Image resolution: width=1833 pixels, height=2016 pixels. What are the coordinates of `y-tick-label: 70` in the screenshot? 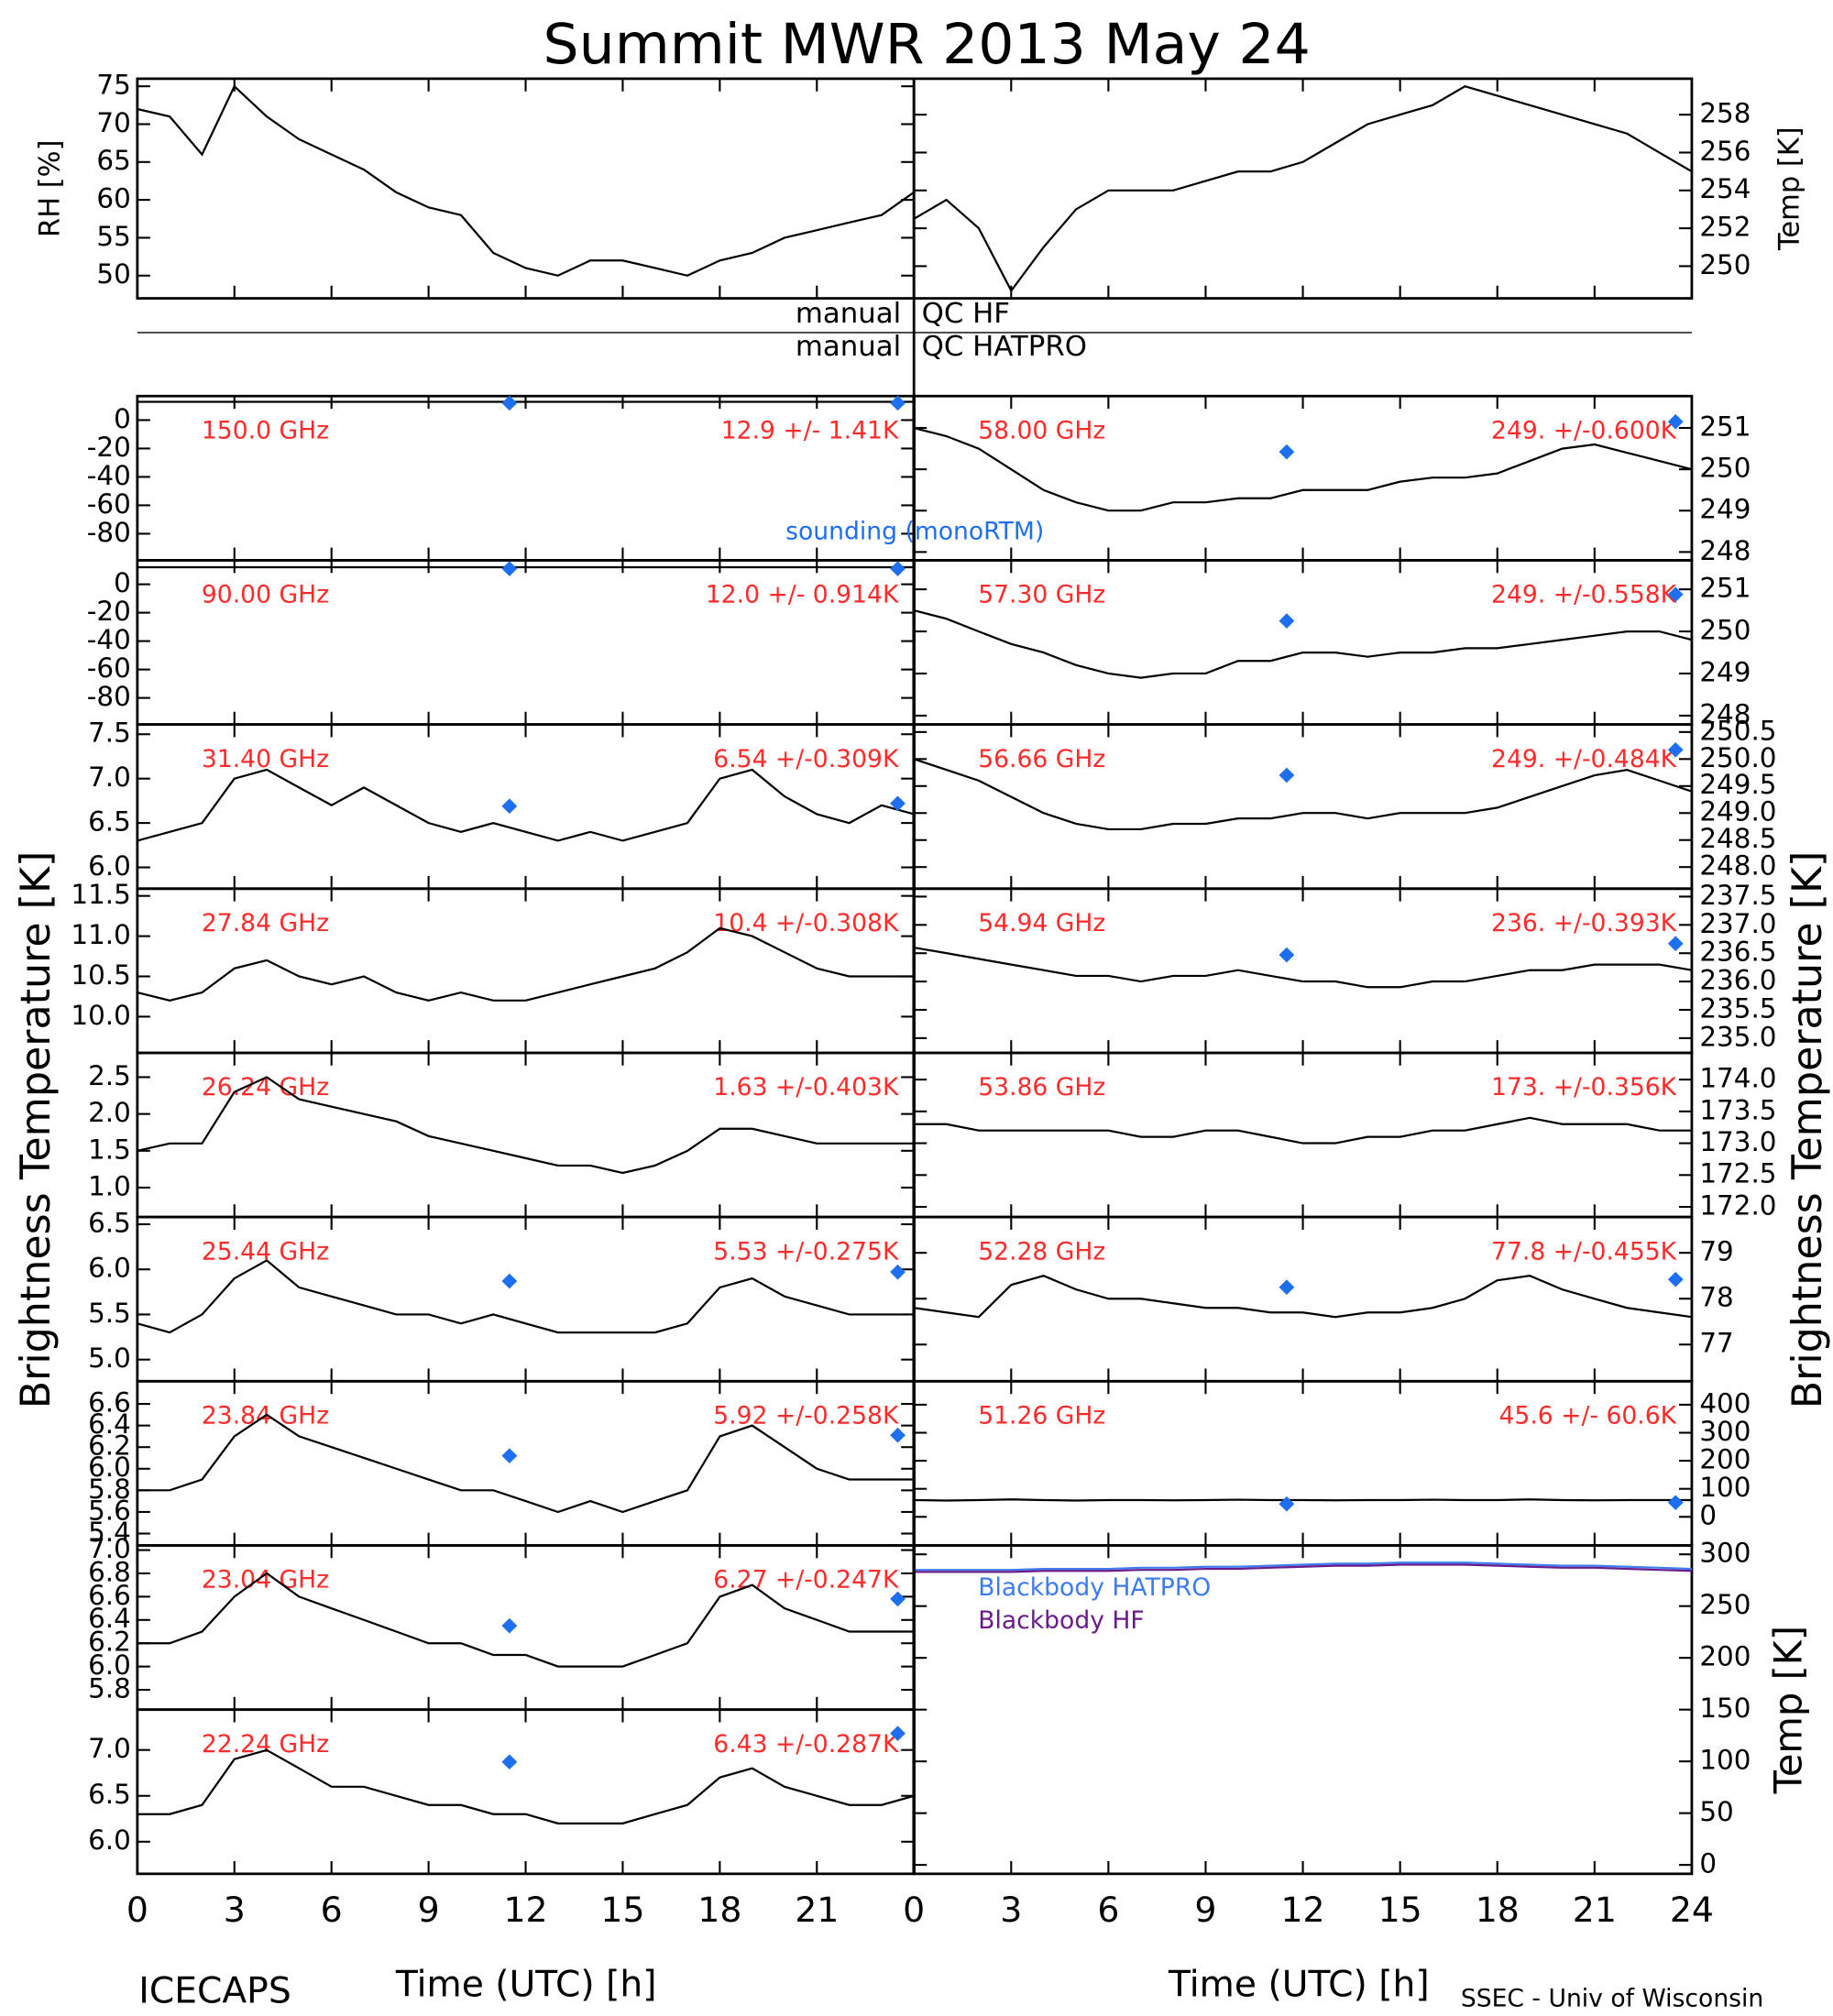 It's located at (113, 122).